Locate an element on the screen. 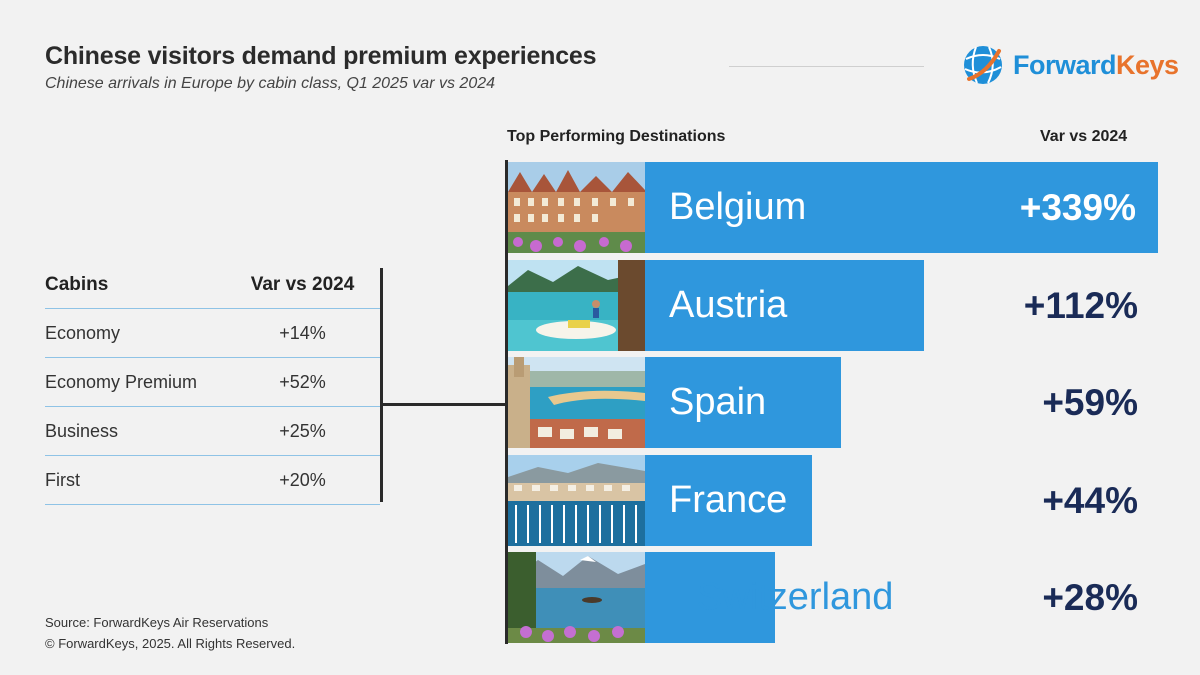  table-bracket-line is located at coordinates (381, 385).